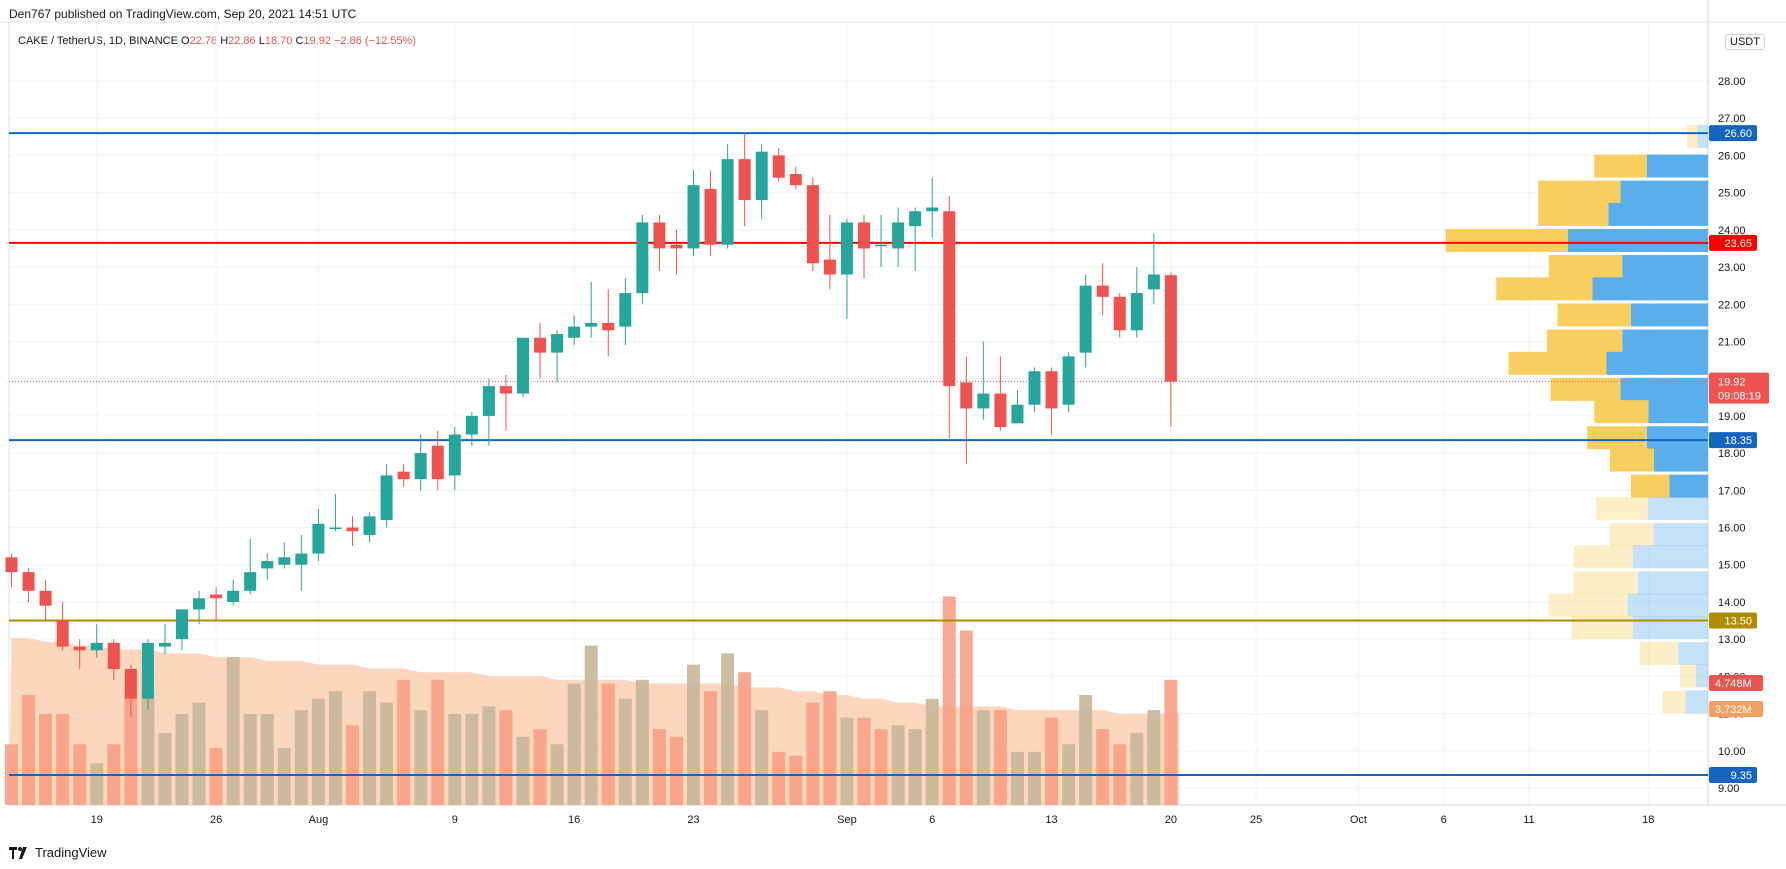 Image resolution: width=1786 pixels, height=869 pixels. Describe the element at coordinates (1732, 491) in the screenshot. I see `price-tick-label: 17.00` at that location.